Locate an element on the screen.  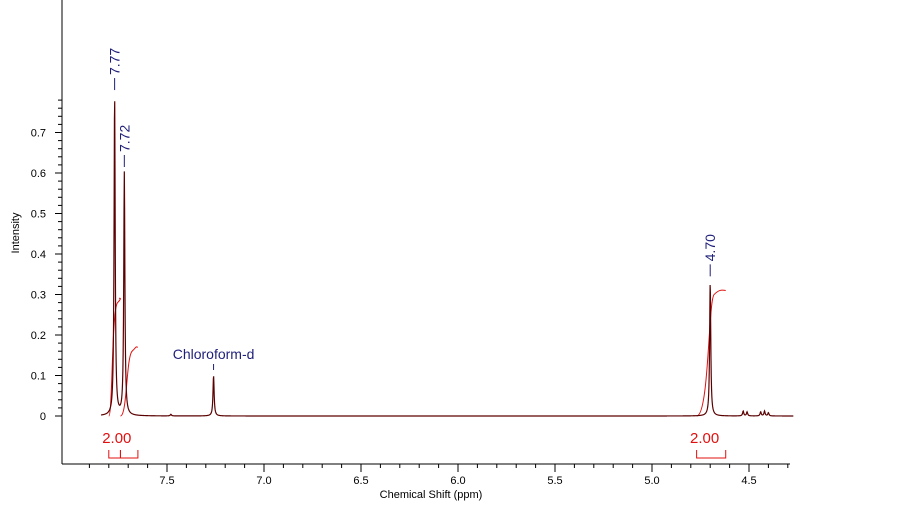
solvent-label: Chloroform-d is located at coordinates (214, 354).